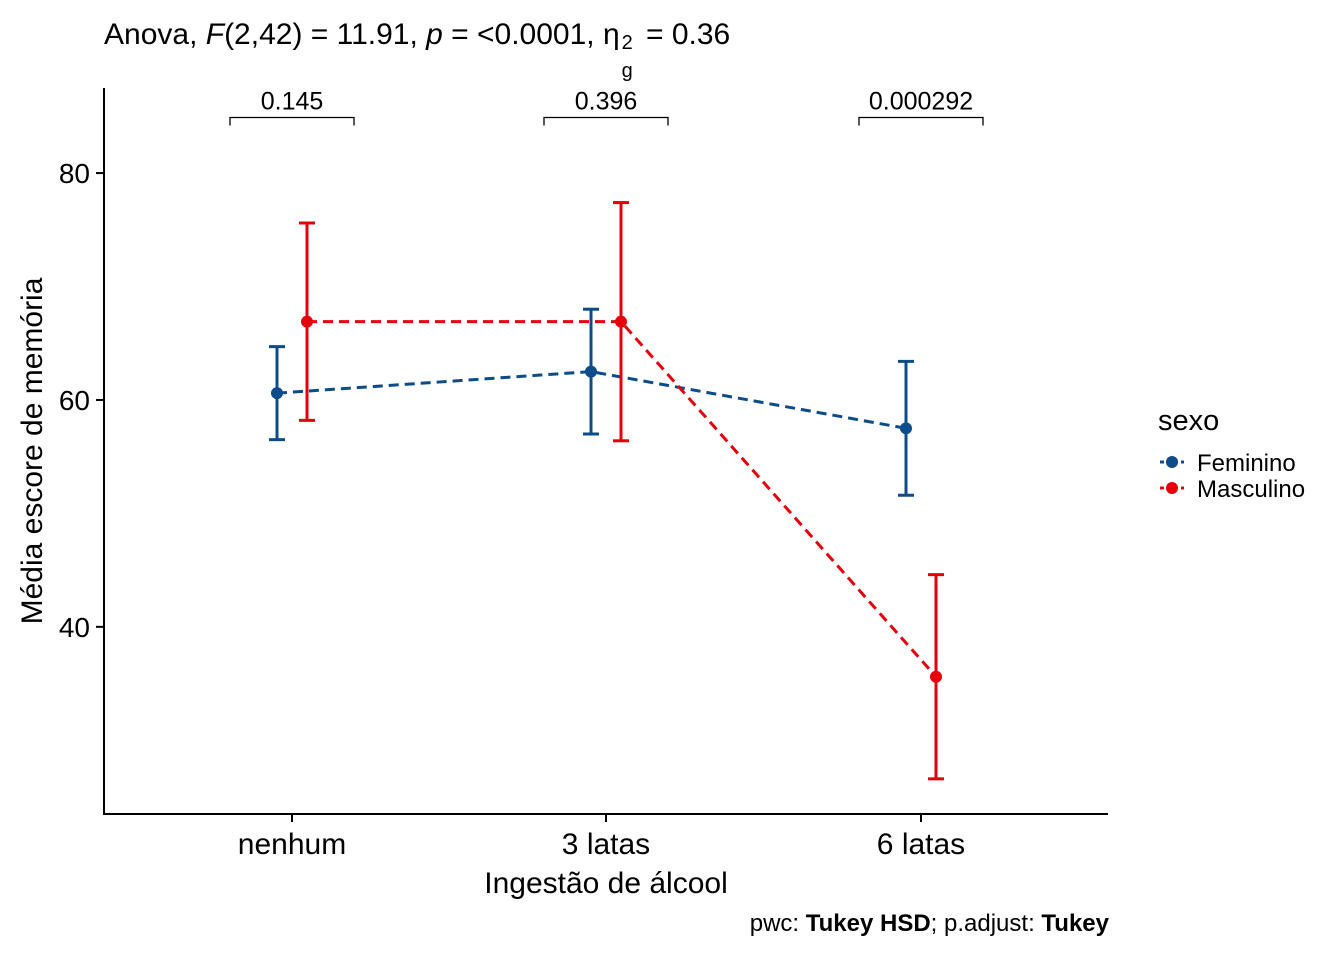 This screenshot has height=960, width=1344. Describe the element at coordinates (606, 844) in the screenshot. I see `x-tick-label-2: 3 latas` at that location.